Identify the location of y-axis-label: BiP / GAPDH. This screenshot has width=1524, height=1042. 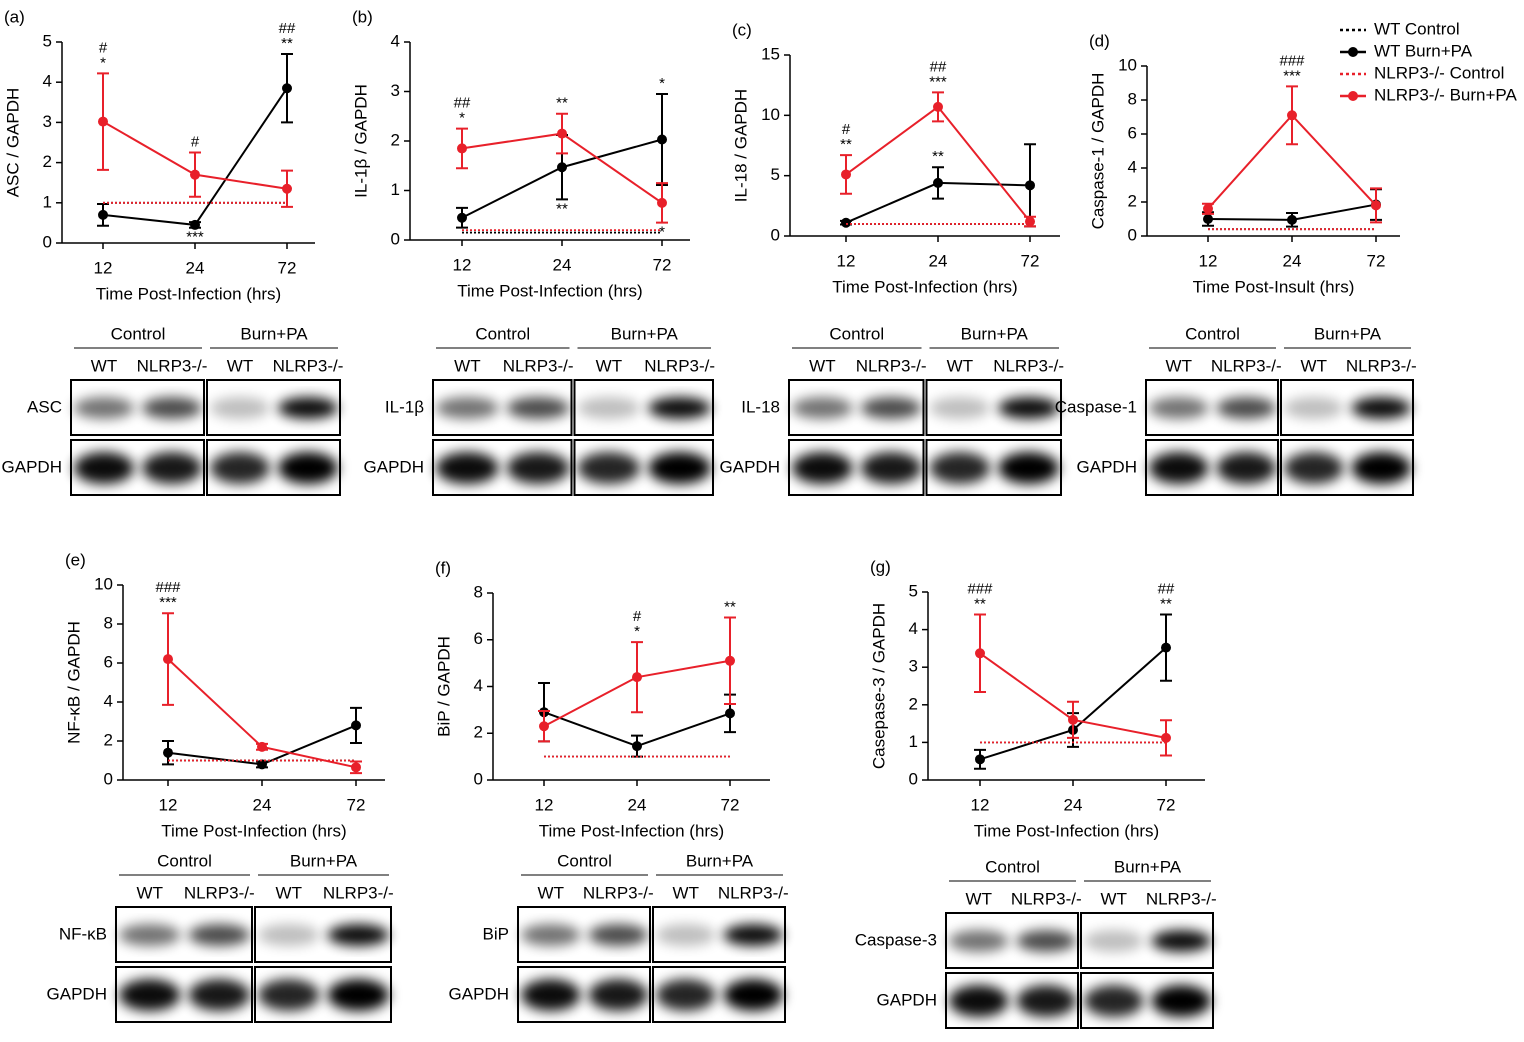
(443, 686).